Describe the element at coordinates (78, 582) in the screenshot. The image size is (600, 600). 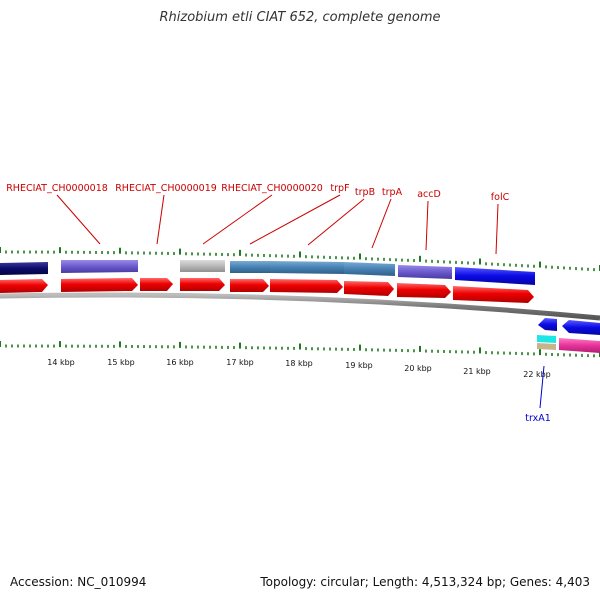
I see `accession-label: Accession: NC_010994` at that location.